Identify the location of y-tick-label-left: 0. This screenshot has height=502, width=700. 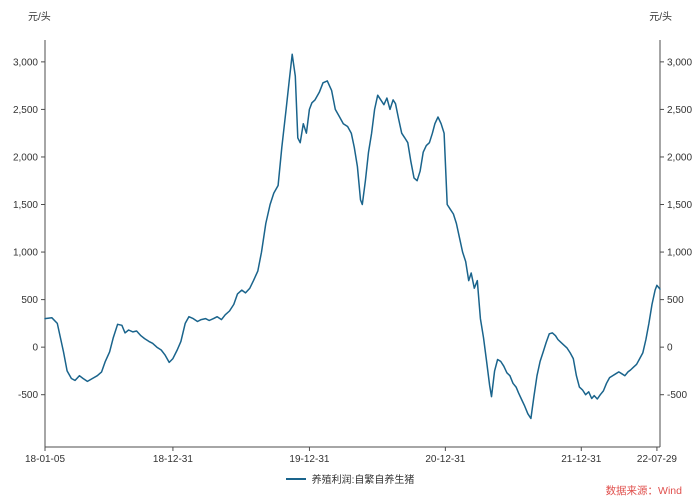
(35, 348).